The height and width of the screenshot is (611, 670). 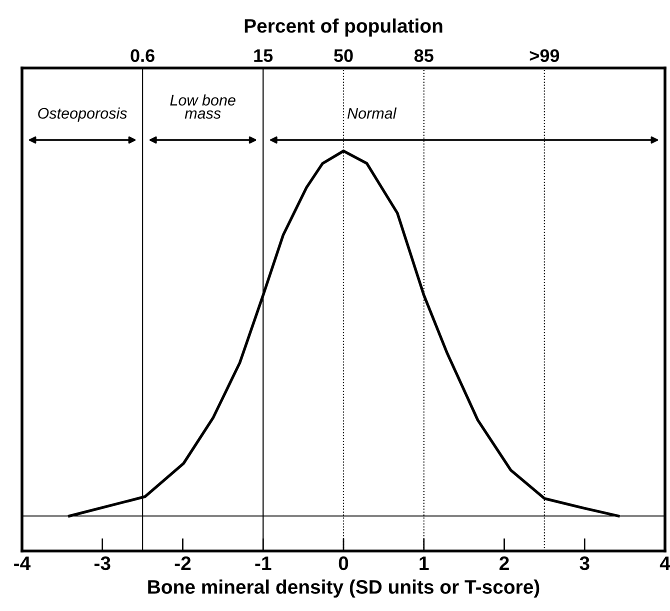 I want to click on x-tick-label: 0, so click(x=343, y=563).